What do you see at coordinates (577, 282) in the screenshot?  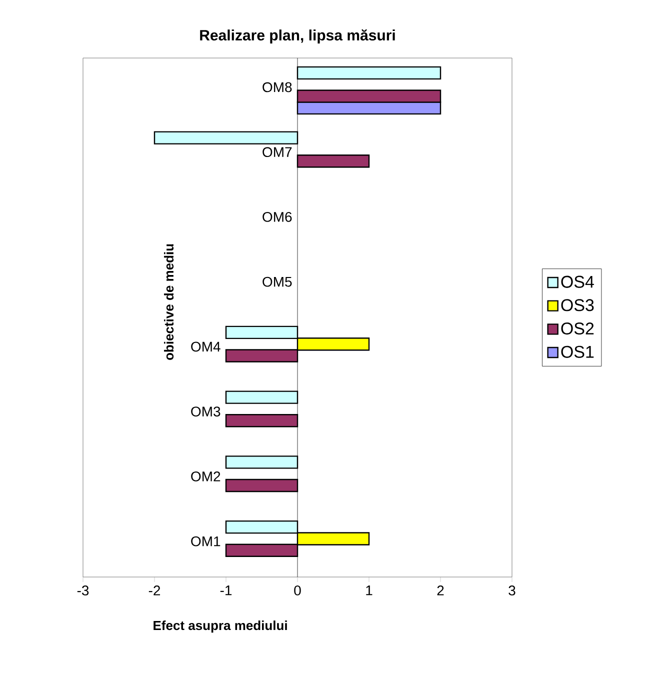 I see `legend-label: OS4` at bounding box center [577, 282].